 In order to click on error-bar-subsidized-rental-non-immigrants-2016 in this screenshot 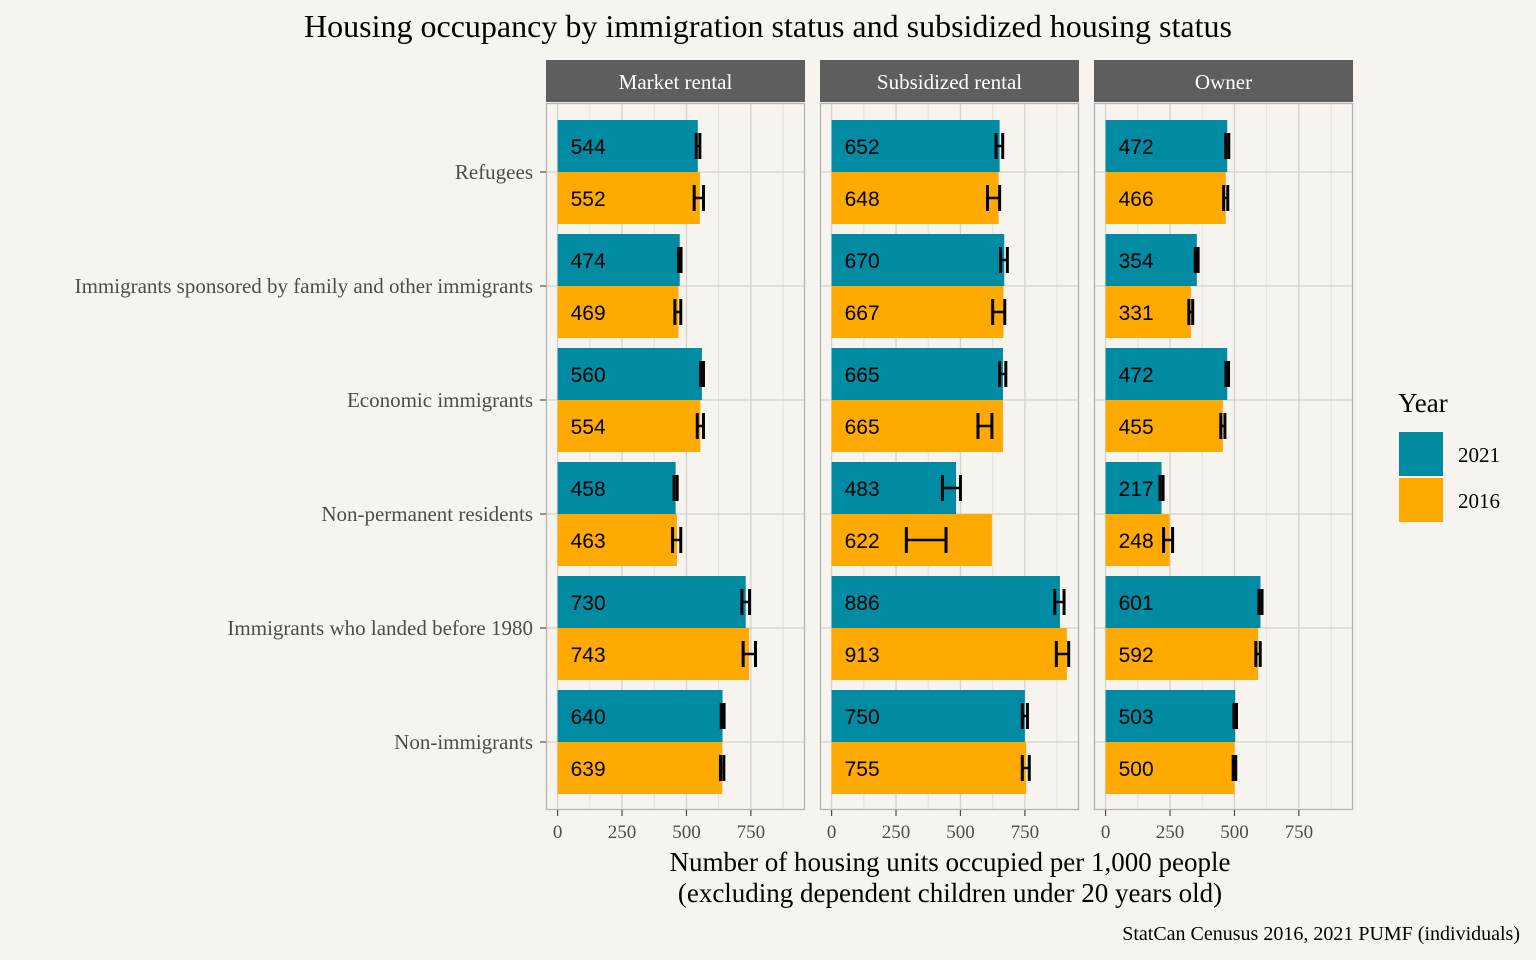, I will do `click(1025, 768)`.